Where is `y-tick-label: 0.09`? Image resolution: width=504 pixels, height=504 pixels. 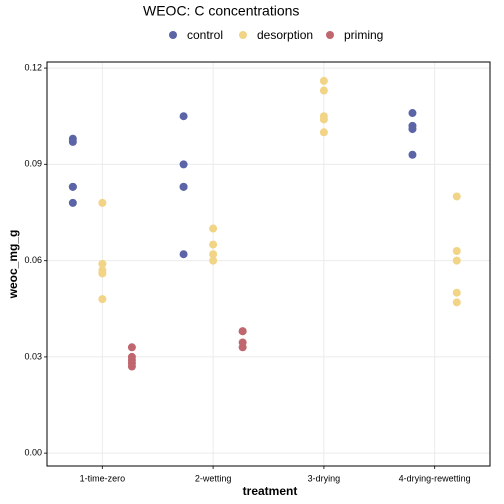 y-tick-label: 0.09 is located at coordinates (33, 164).